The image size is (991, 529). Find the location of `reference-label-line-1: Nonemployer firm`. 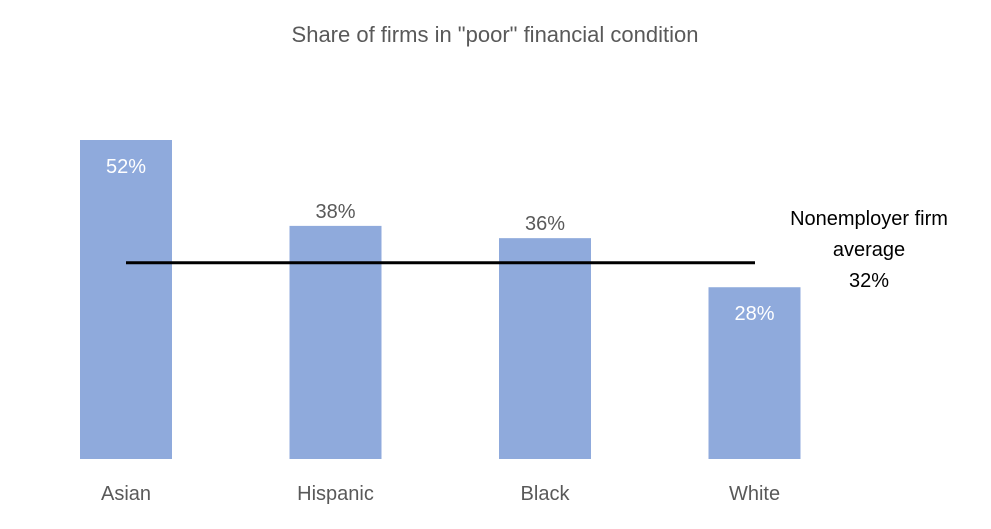

reference-label-line-1: Nonemployer firm is located at coordinates (869, 219).